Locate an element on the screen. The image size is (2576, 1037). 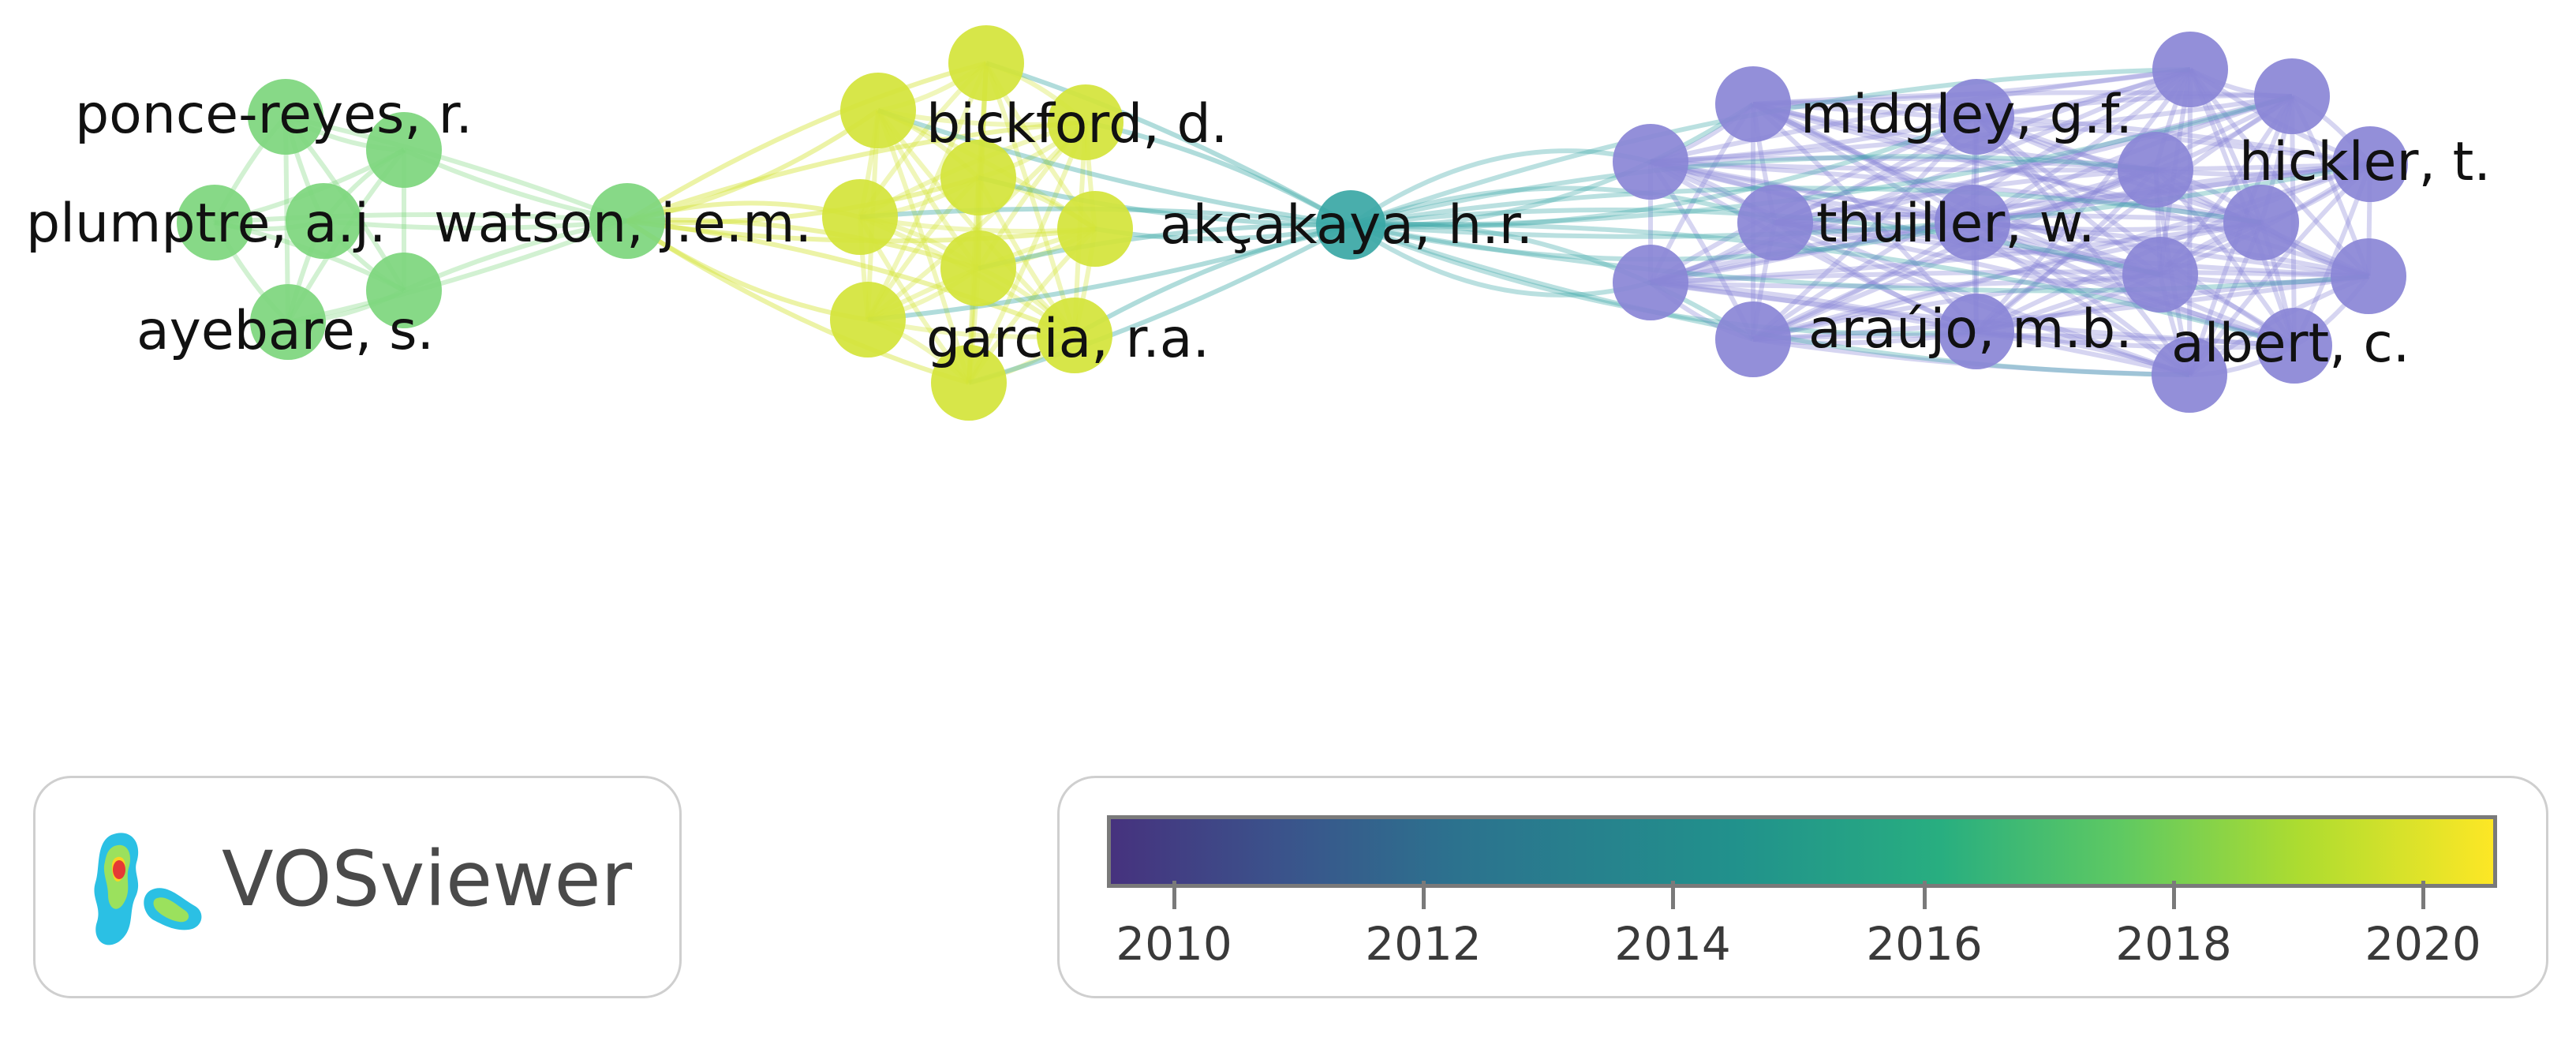
node-label-ponce-reyes: ponce-reyes, r. is located at coordinates (274, 115).